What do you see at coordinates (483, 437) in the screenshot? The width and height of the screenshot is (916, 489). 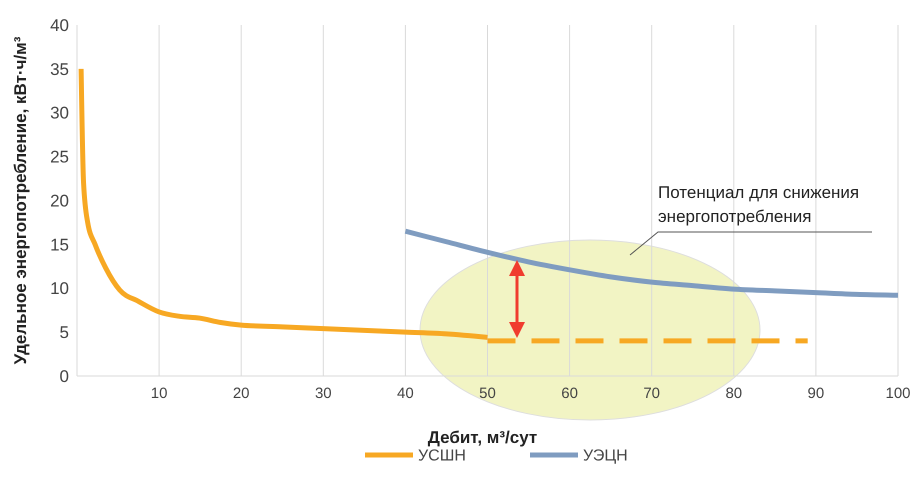 I see `x-axis-title: Дебит, м³/сут` at bounding box center [483, 437].